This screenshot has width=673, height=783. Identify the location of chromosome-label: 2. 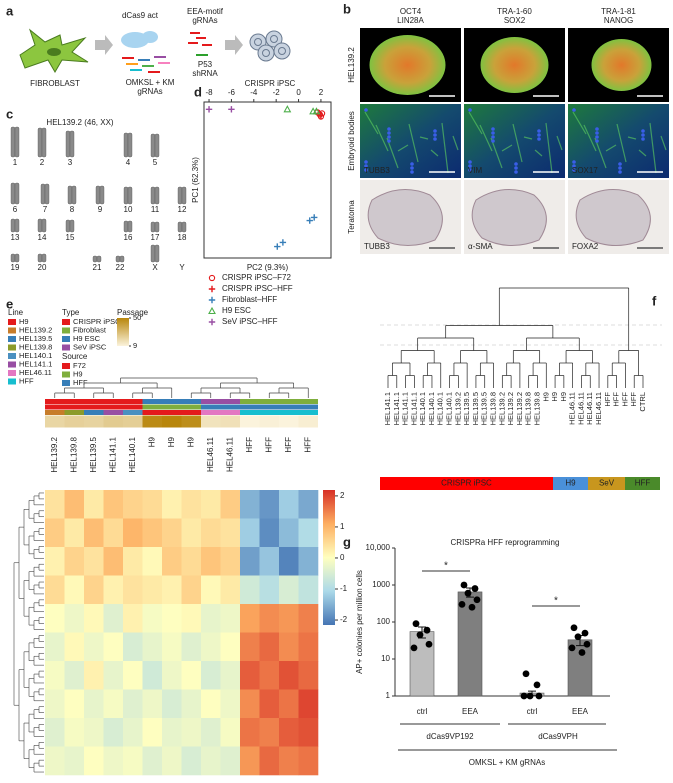
(42, 162).